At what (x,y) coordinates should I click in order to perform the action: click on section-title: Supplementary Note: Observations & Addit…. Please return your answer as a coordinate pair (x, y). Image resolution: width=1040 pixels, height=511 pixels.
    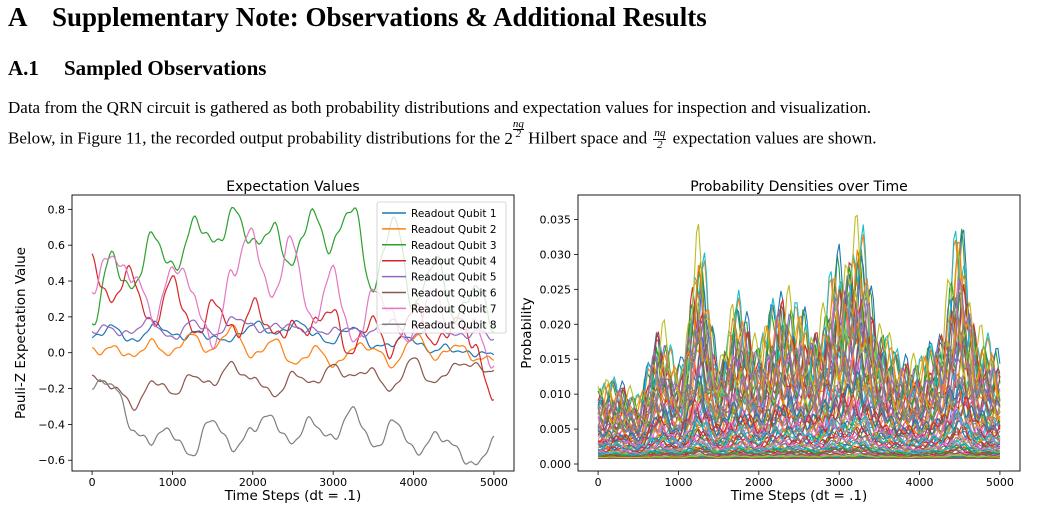
    Looking at the image, I should click on (379, 17).